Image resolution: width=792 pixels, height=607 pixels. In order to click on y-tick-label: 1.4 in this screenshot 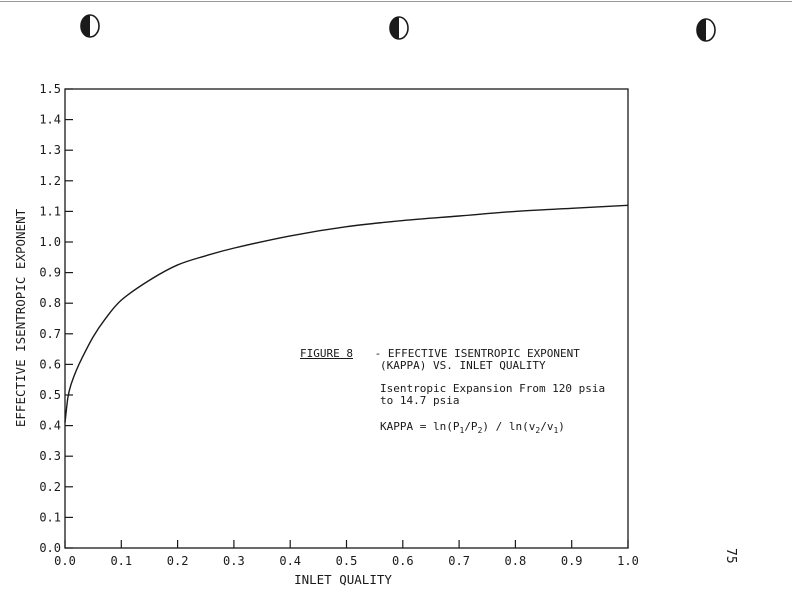, I will do `click(50, 120)`.